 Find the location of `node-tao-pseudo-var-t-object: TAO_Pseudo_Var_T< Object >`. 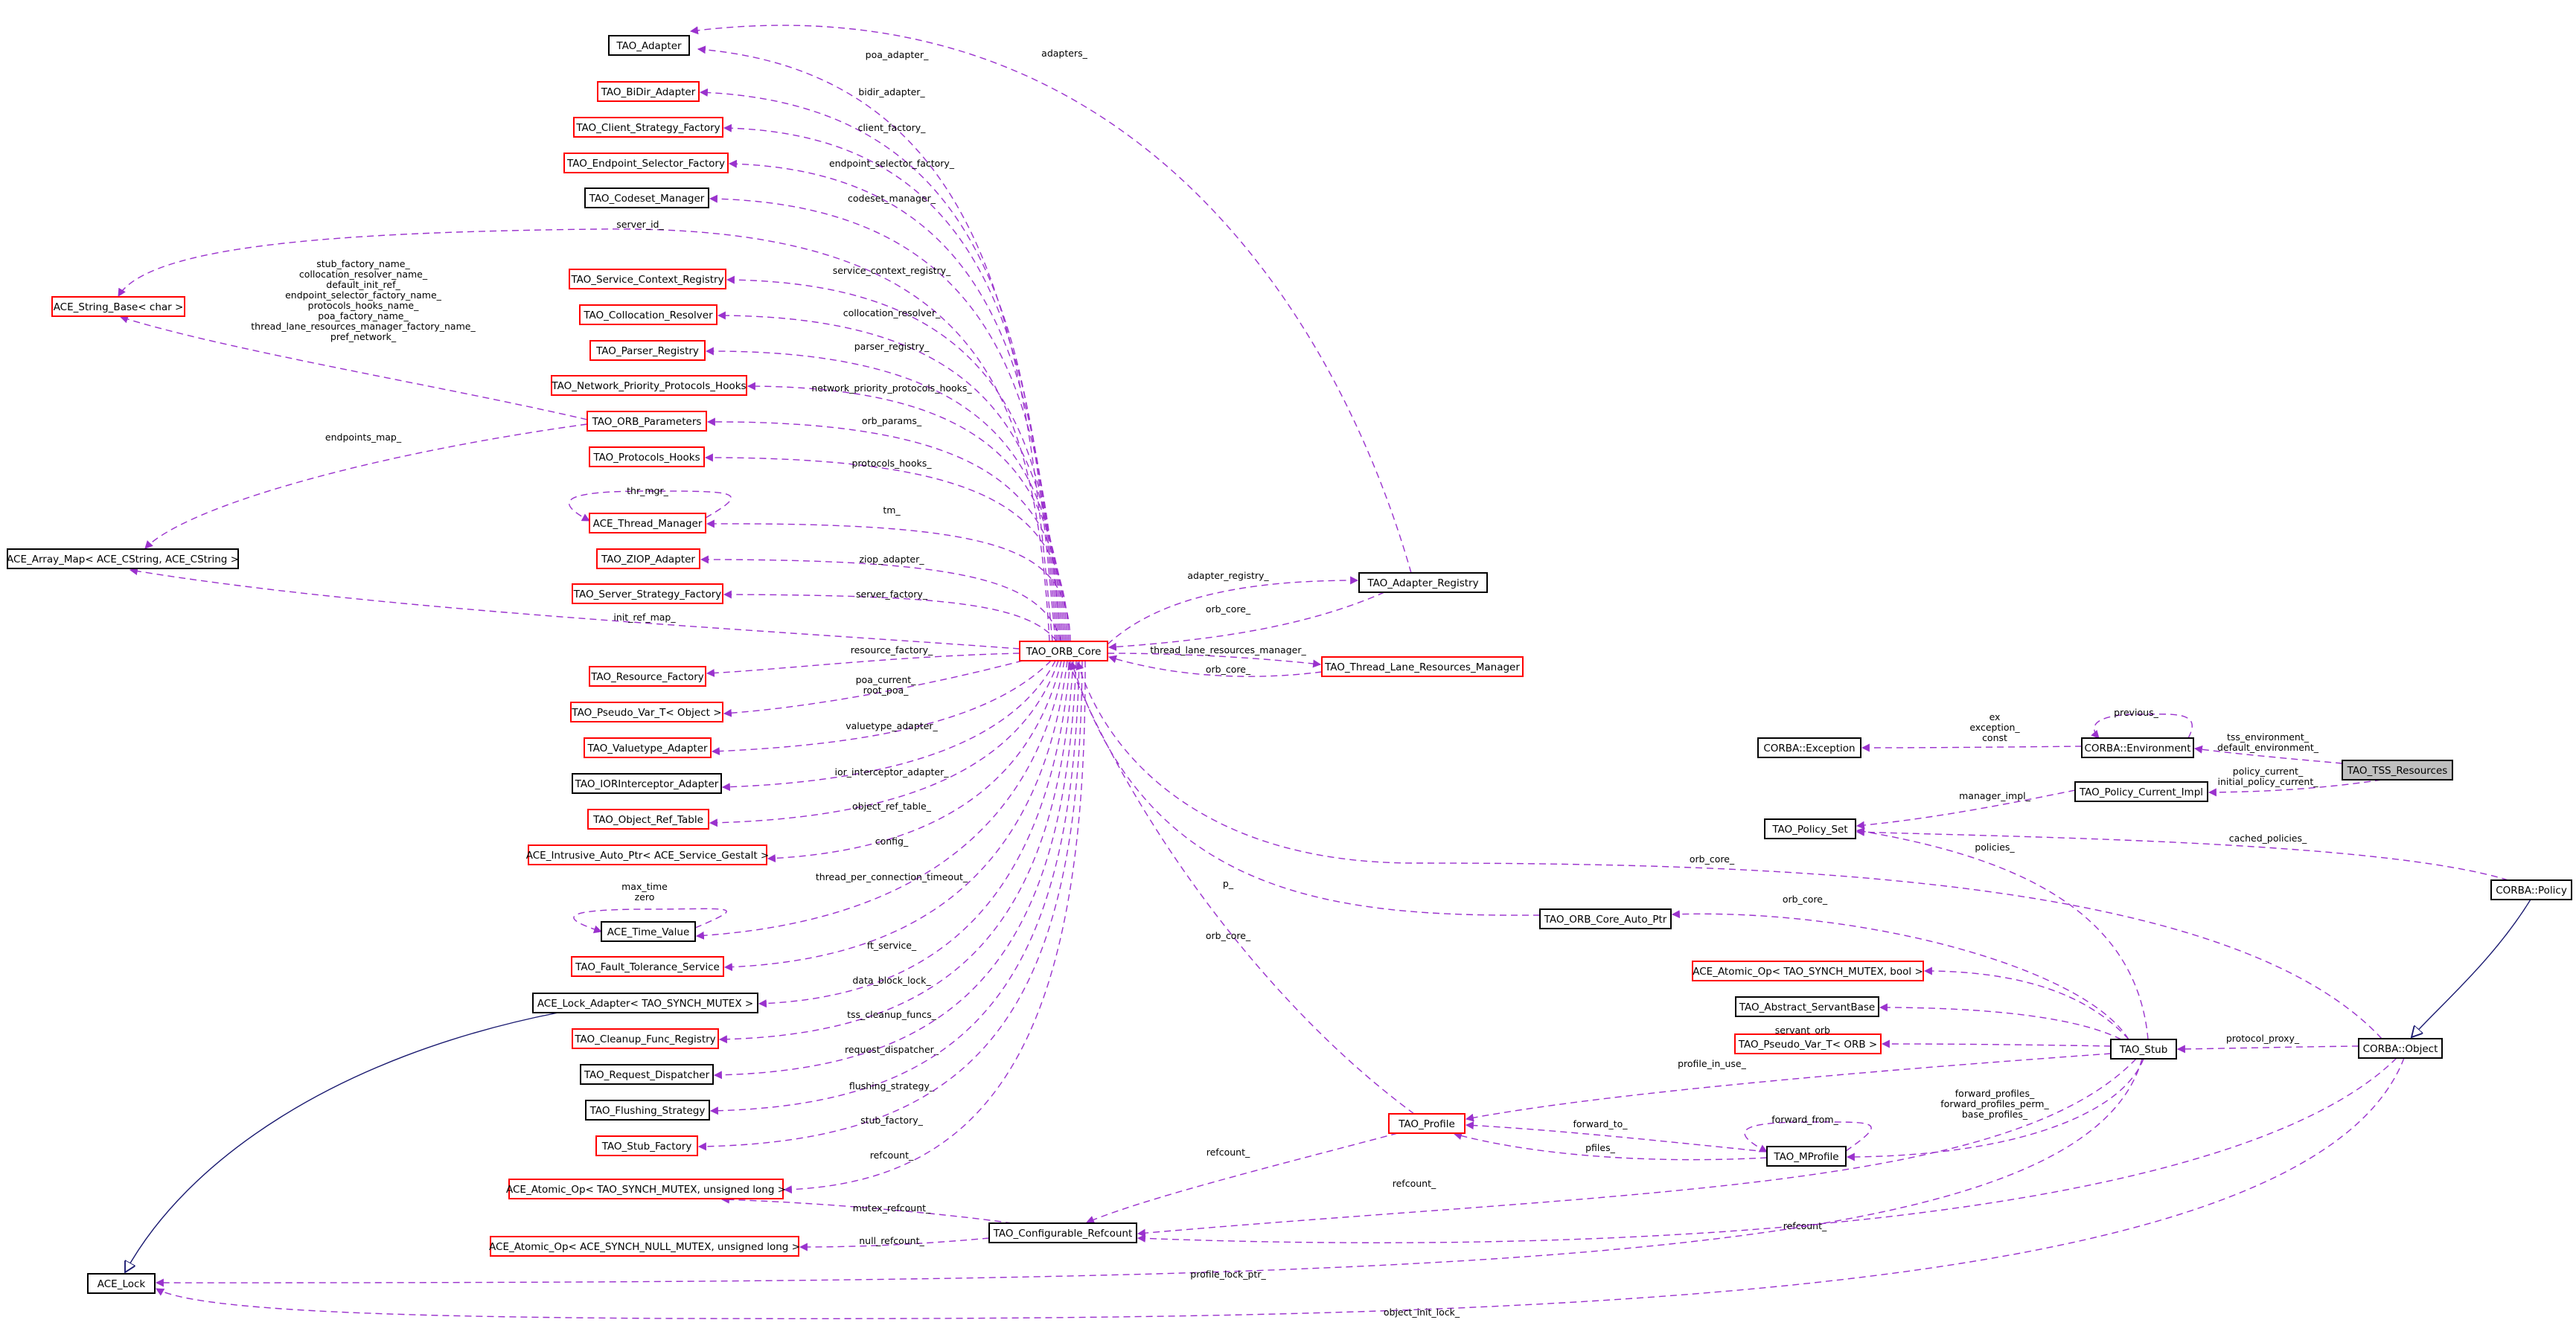

node-tao-pseudo-var-t-object: TAO_Pseudo_Var_T< Object > is located at coordinates (646, 712).